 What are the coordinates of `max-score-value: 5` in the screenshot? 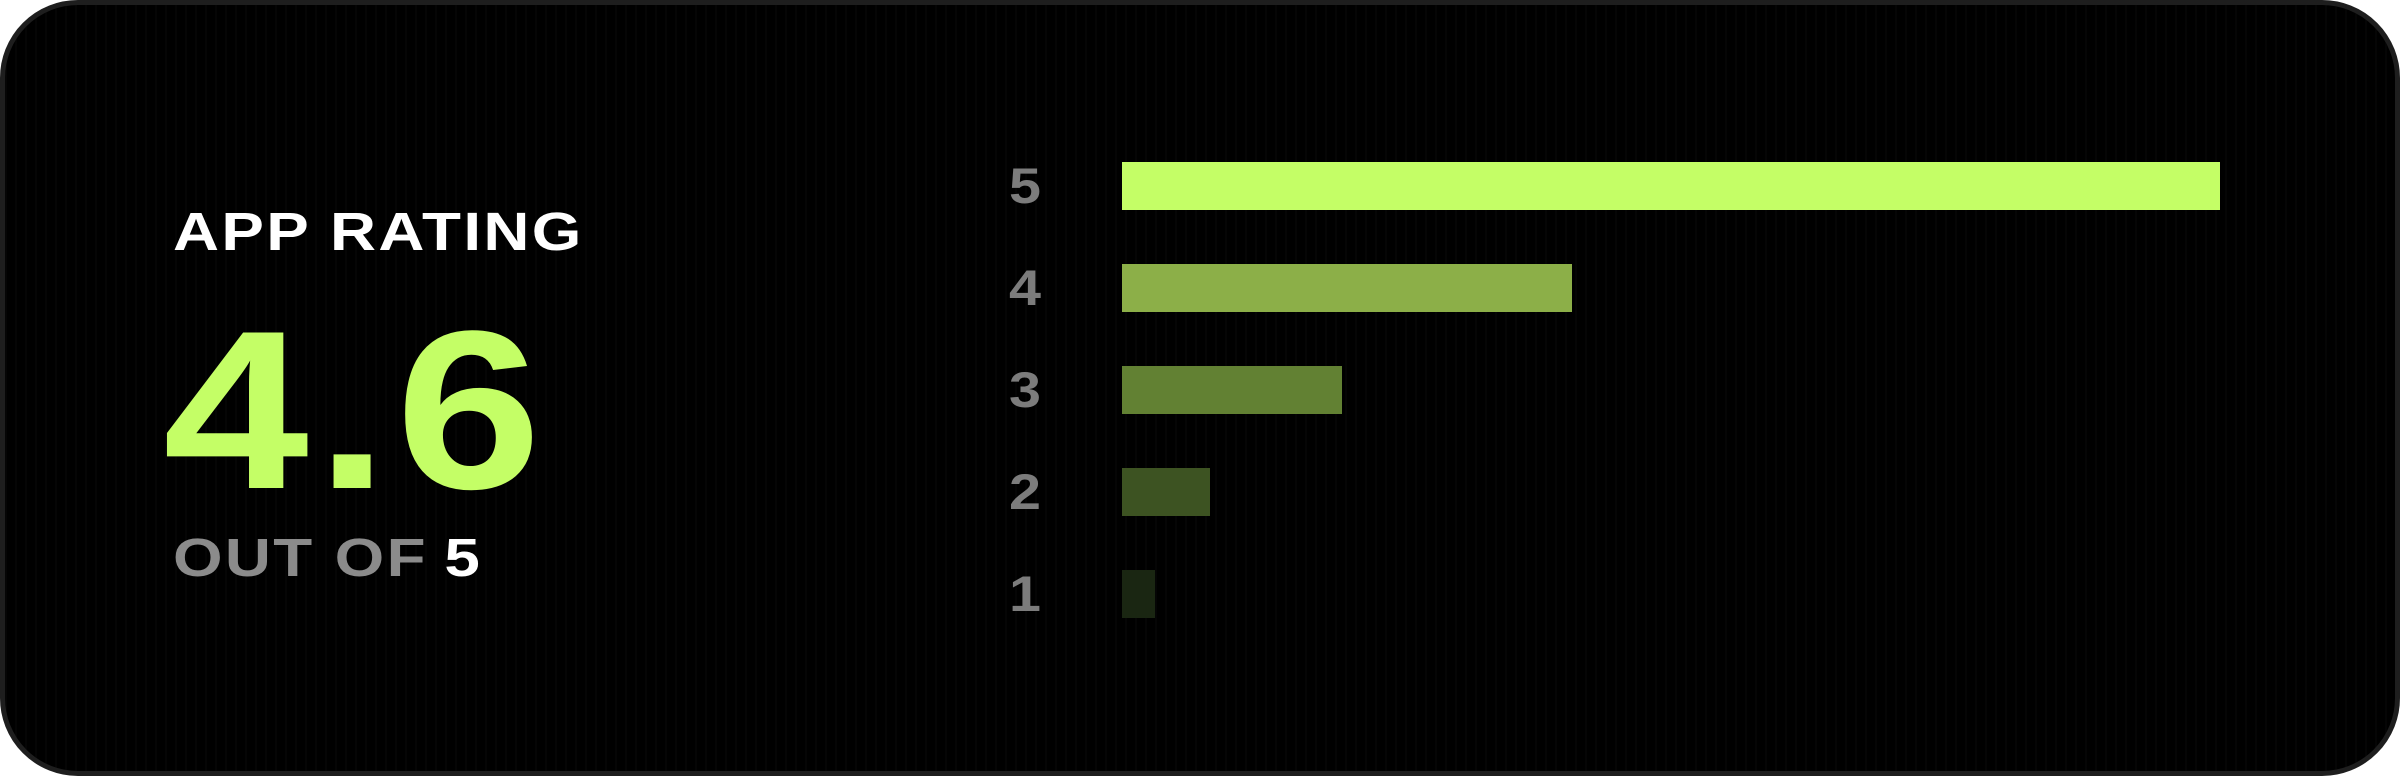 It's located at (463, 558).